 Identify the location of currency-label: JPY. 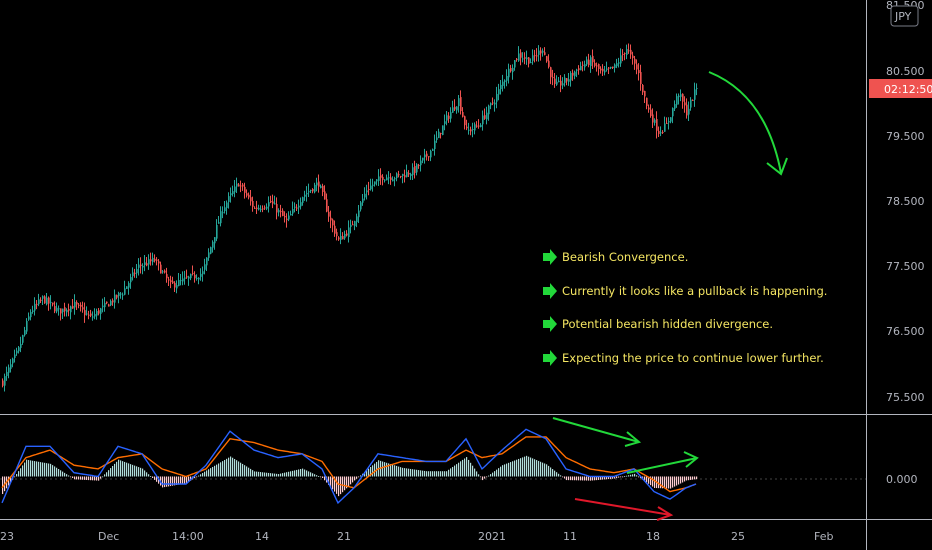
(903, 16).